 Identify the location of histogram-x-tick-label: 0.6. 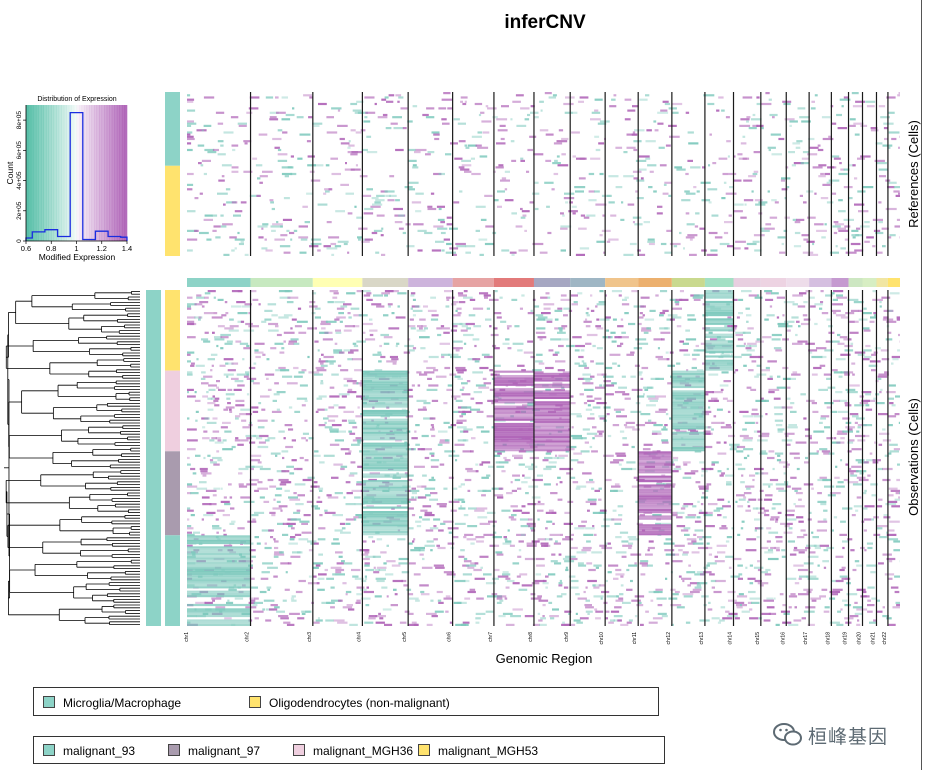
(26, 248).